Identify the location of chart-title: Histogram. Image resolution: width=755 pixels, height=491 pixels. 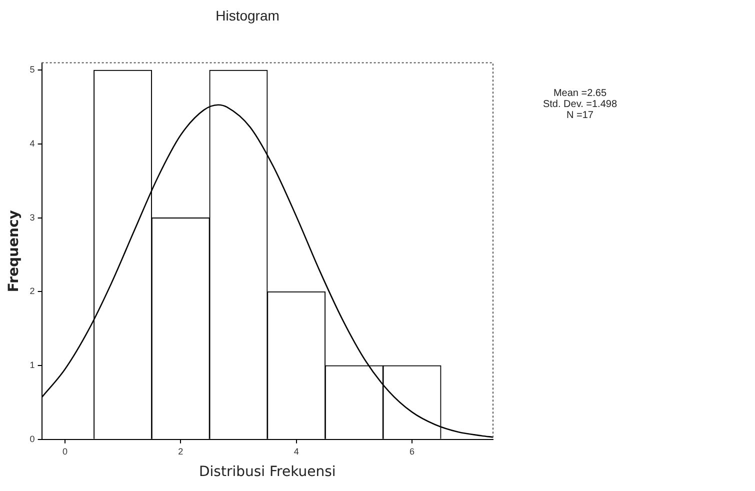
(248, 15).